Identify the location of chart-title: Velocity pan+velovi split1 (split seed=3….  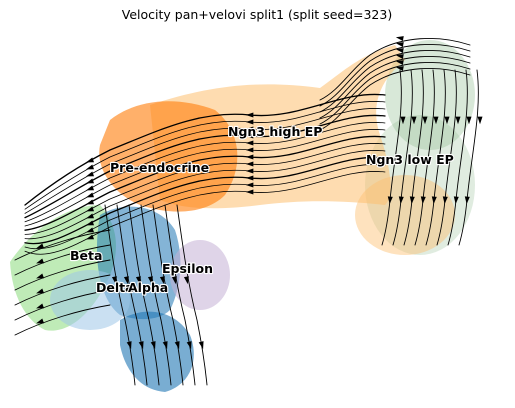
(257, 14).